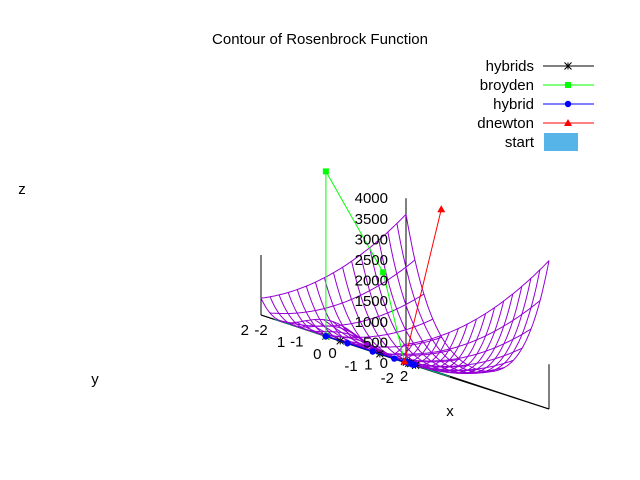  What do you see at coordinates (507, 85) in the screenshot?
I see `legend-label: broyden` at bounding box center [507, 85].